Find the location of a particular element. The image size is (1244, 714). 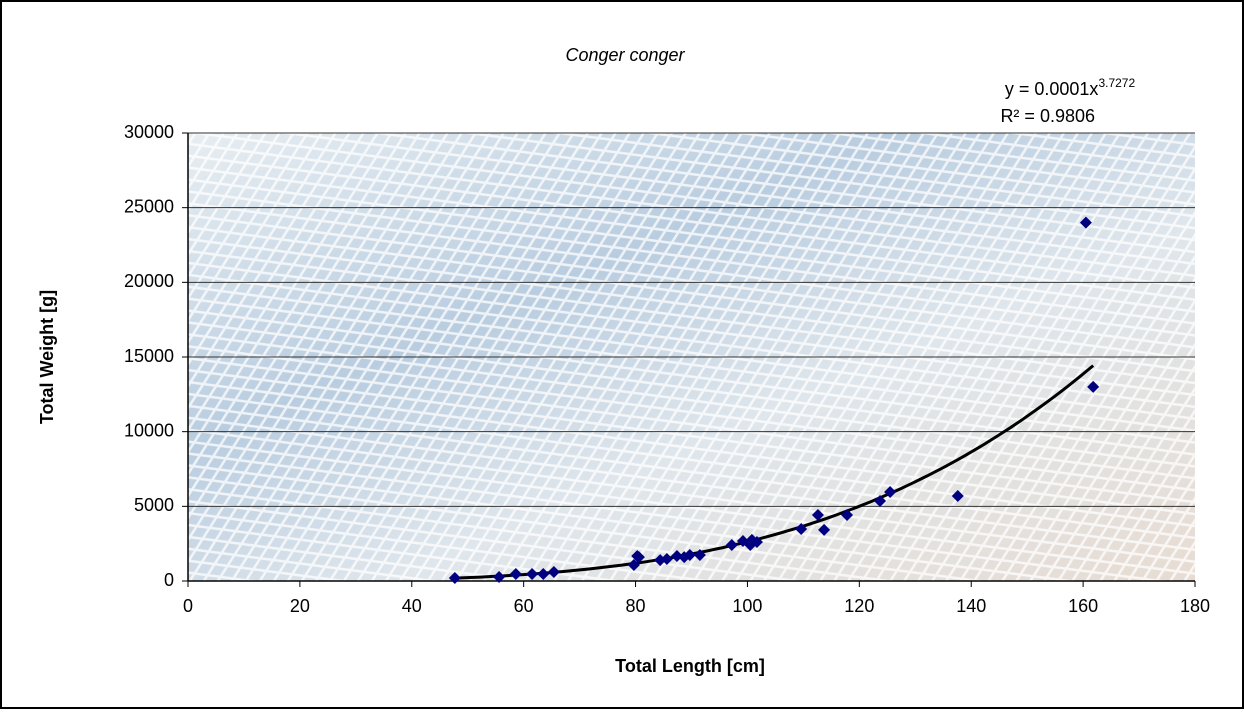

x-tick-label: 40 is located at coordinates (412, 606).